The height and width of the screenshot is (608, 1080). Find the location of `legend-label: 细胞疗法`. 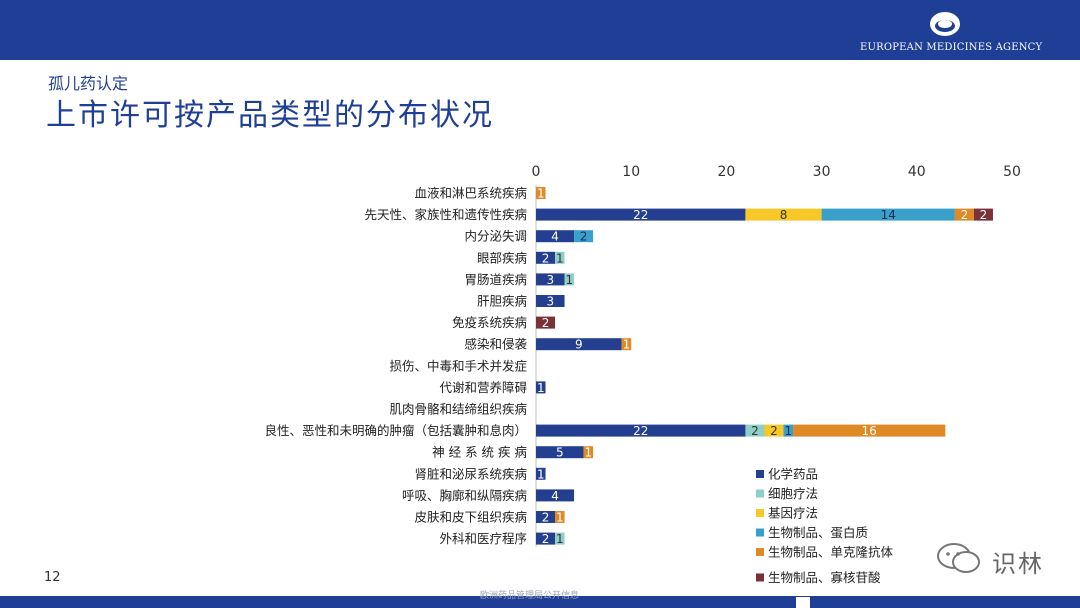

legend-label: 细胞疗法 is located at coordinates (793, 493).